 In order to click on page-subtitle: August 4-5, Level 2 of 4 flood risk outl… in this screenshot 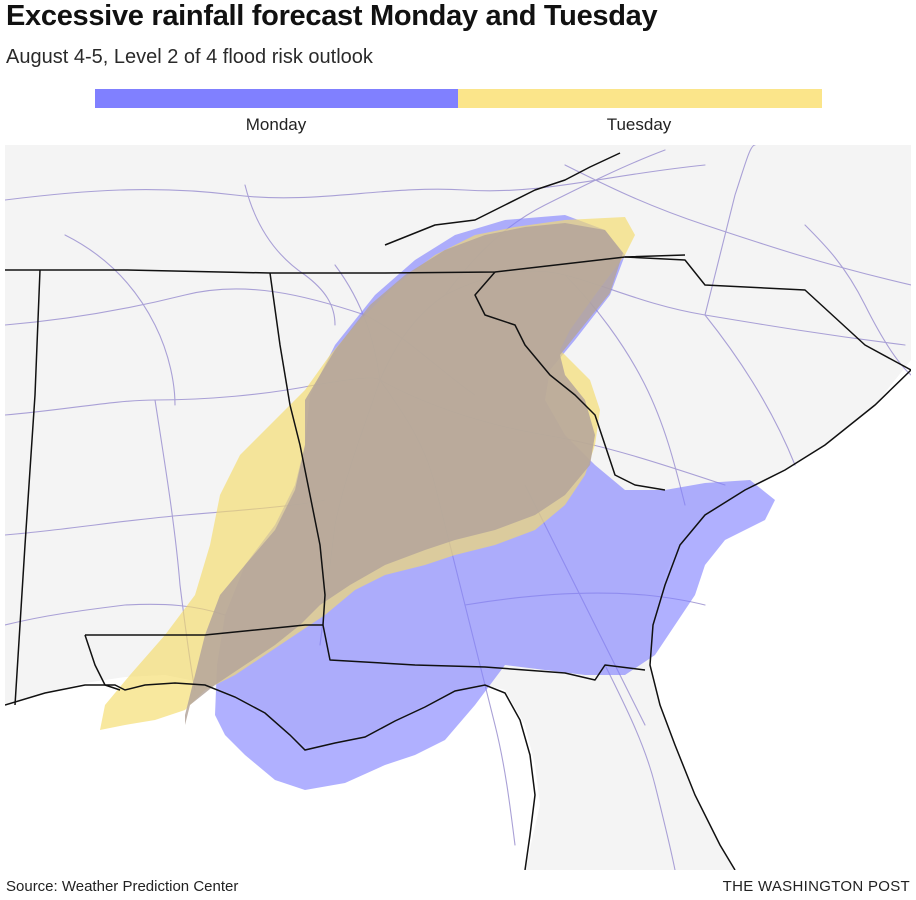, I will do `click(189, 57)`.